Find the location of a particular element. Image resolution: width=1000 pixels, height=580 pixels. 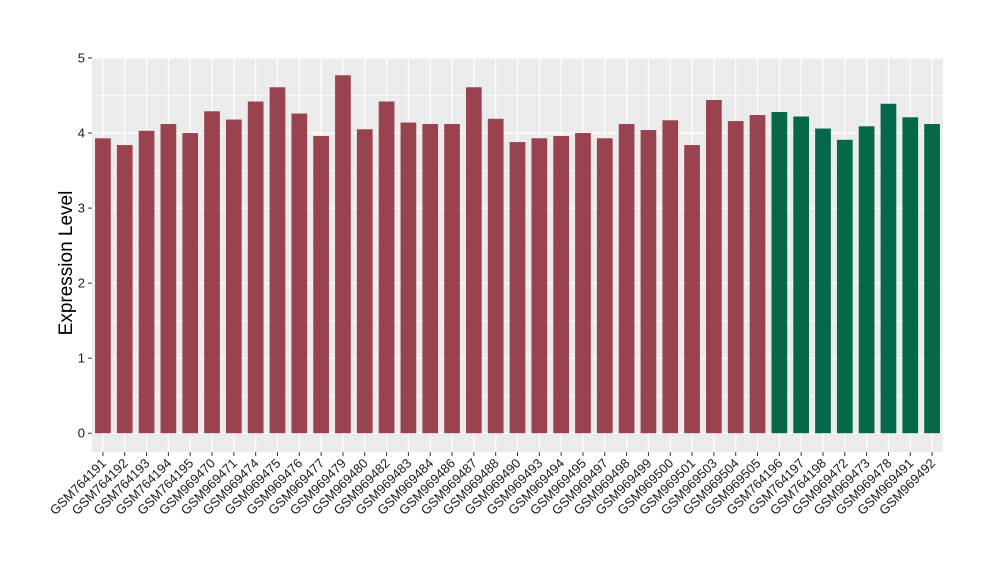

y-tick-label: 1 is located at coordinates (81, 358).